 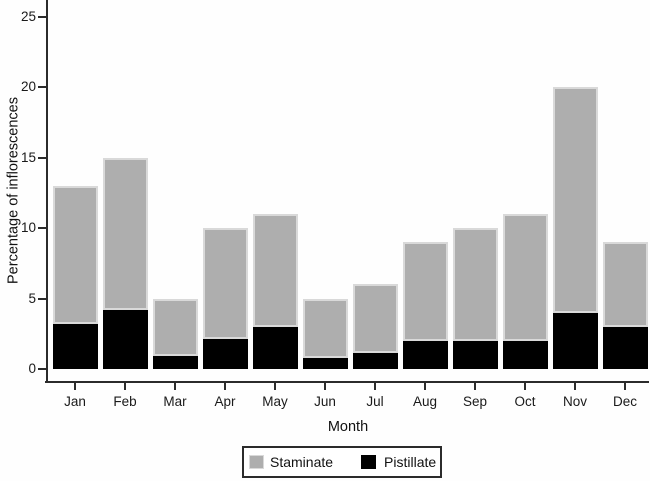 I want to click on bar-segment-staminate-jun, so click(x=325, y=328).